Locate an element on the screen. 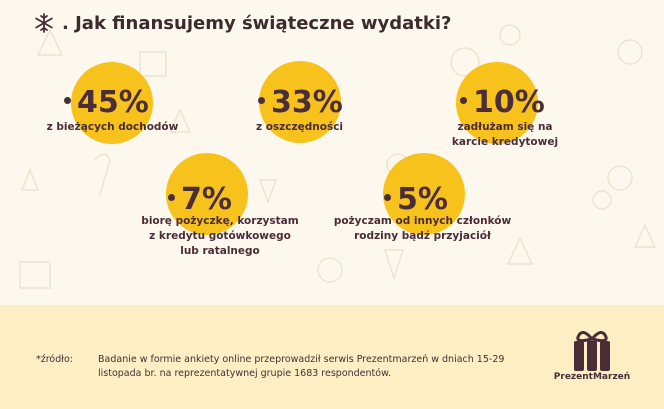 This screenshot has height=409, width=664. page-title: . Jak finansujemy świąteczne wydatki? is located at coordinates (257, 23).